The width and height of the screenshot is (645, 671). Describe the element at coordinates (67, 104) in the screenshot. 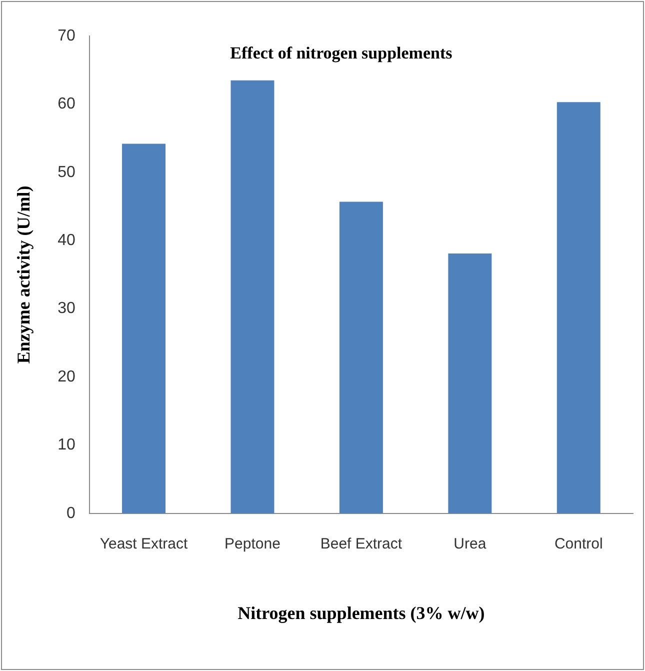

I see `y-tick-label: 60` at that location.